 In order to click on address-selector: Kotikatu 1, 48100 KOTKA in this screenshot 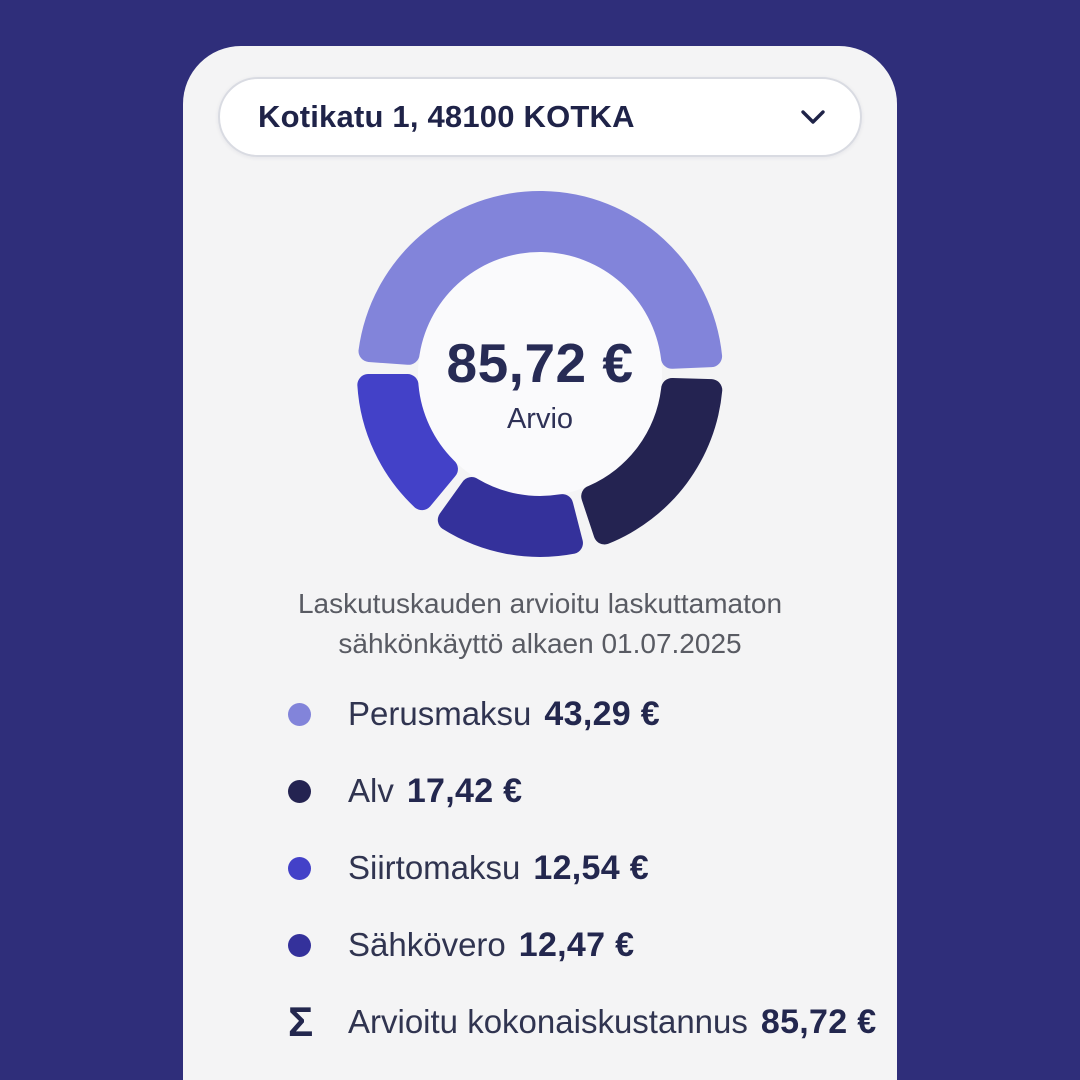, I will do `click(540, 117)`.